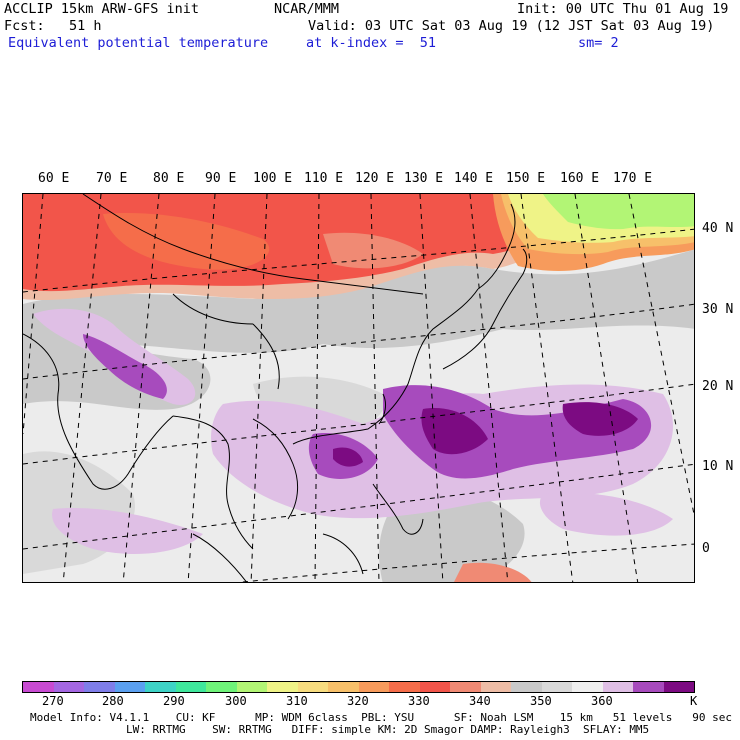 The image size is (740, 740). I want to click on lat-label: 0, so click(706, 548).